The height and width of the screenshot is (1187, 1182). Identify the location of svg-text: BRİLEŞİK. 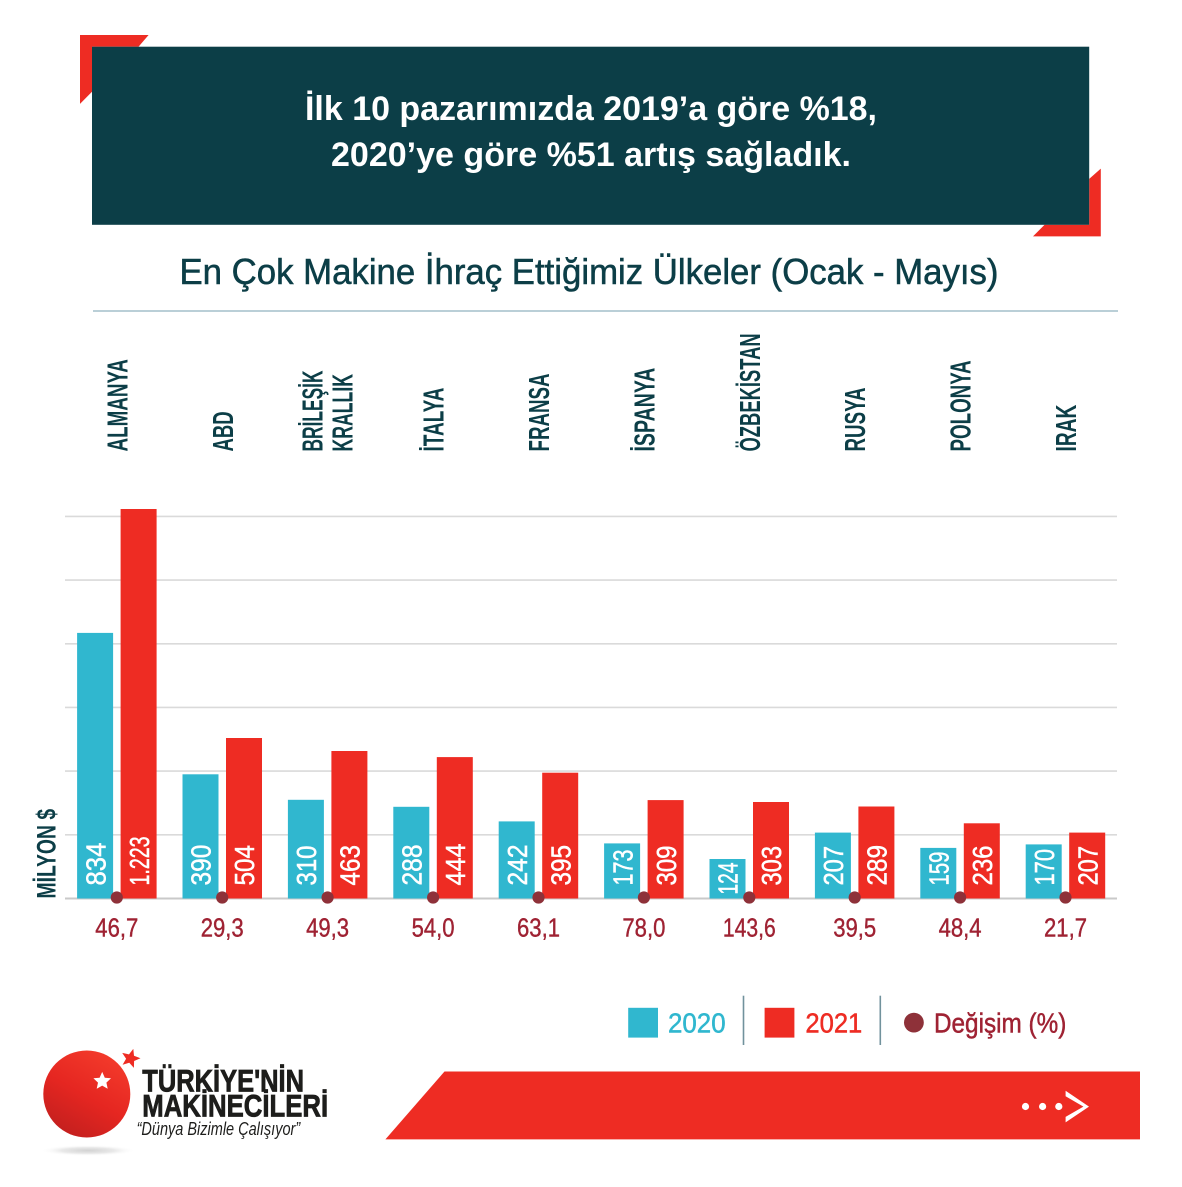
(313, 410).